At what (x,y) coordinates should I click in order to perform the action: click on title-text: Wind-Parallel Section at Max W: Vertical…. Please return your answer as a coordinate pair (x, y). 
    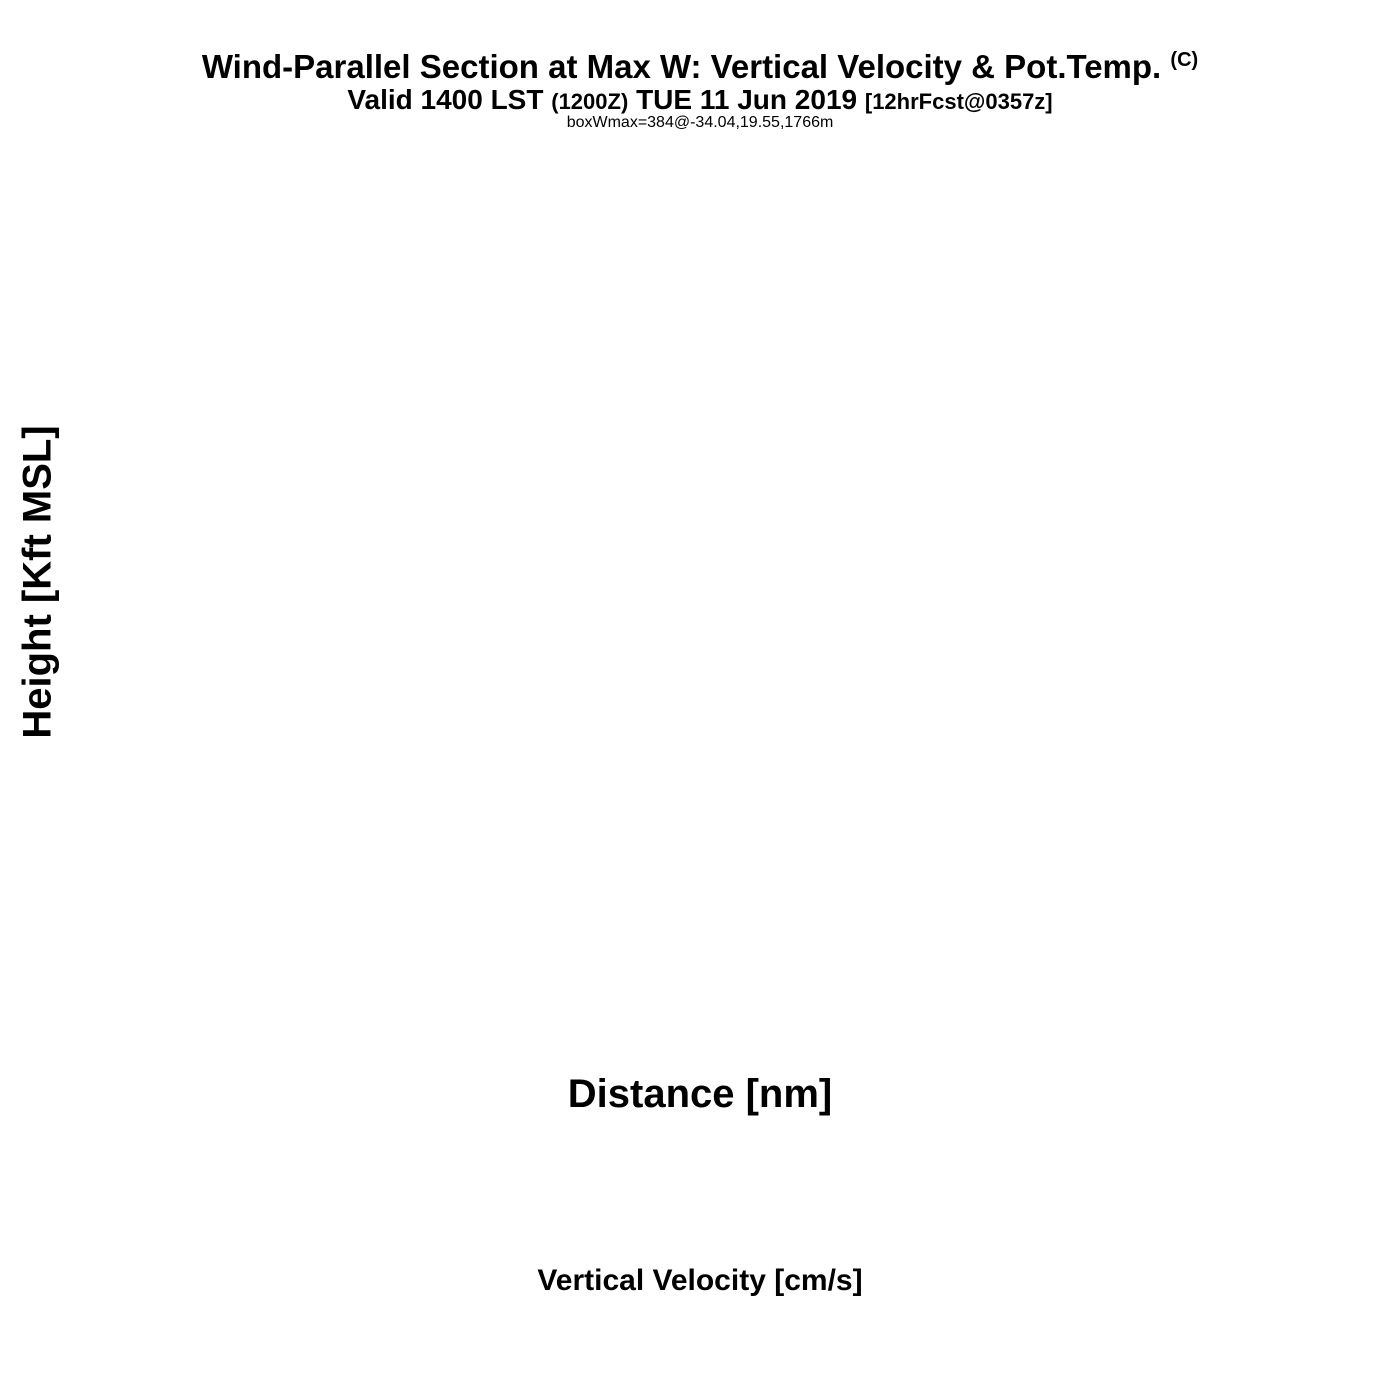
    Looking at the image, I should click on (681, 66).